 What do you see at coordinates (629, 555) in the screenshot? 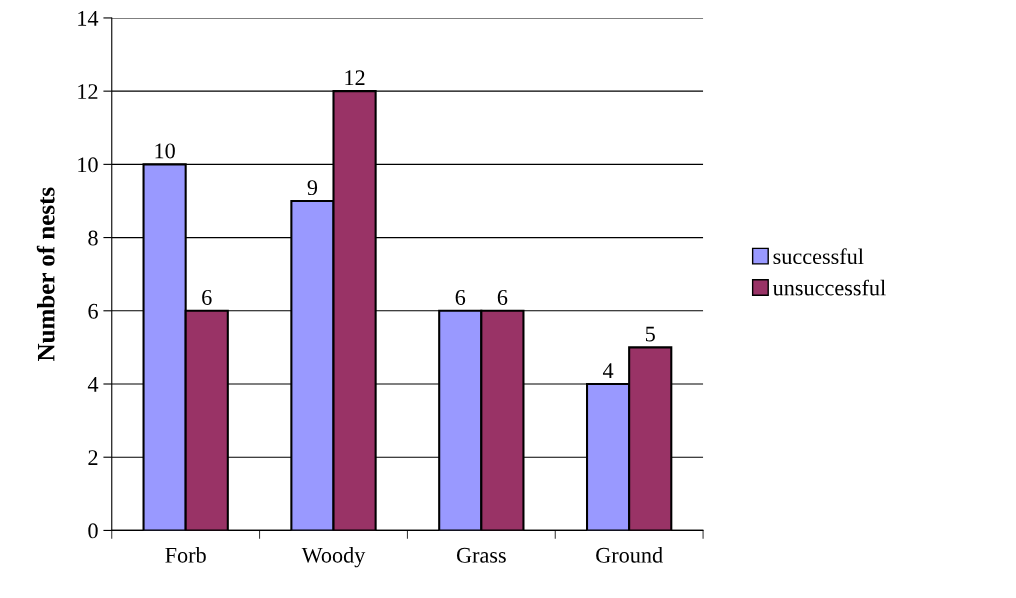
I see `x-tick-label: Ground` at bounding box center [629, 555].